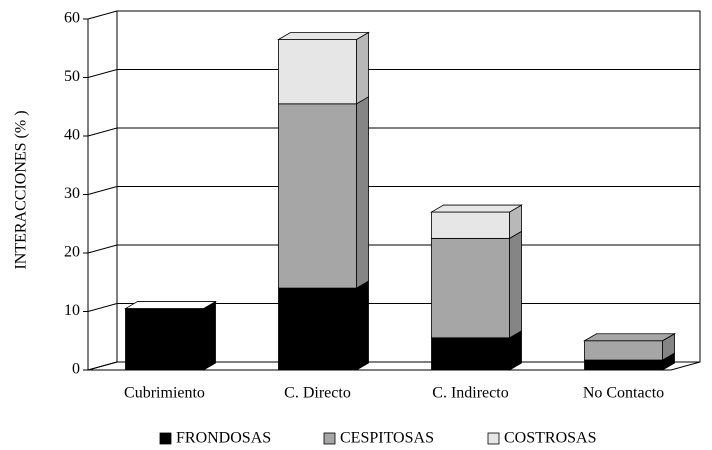  Describe the element at coordinates (72, 310) in the screenshot. I see `y-tick-label: 10` at that location.